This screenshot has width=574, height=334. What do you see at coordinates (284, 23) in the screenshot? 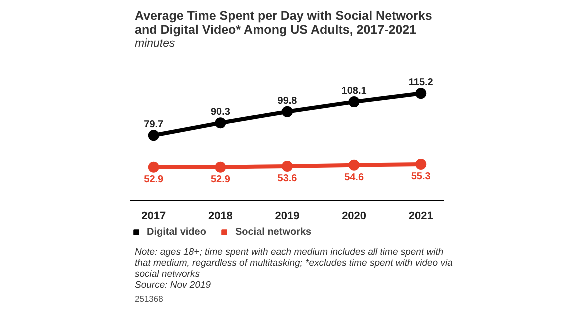
I see `chart-title: Average Time Spent per Day with Social Networks and Digital Video* Among US Adults, 2017-2021` at bounding box center [284, 23].